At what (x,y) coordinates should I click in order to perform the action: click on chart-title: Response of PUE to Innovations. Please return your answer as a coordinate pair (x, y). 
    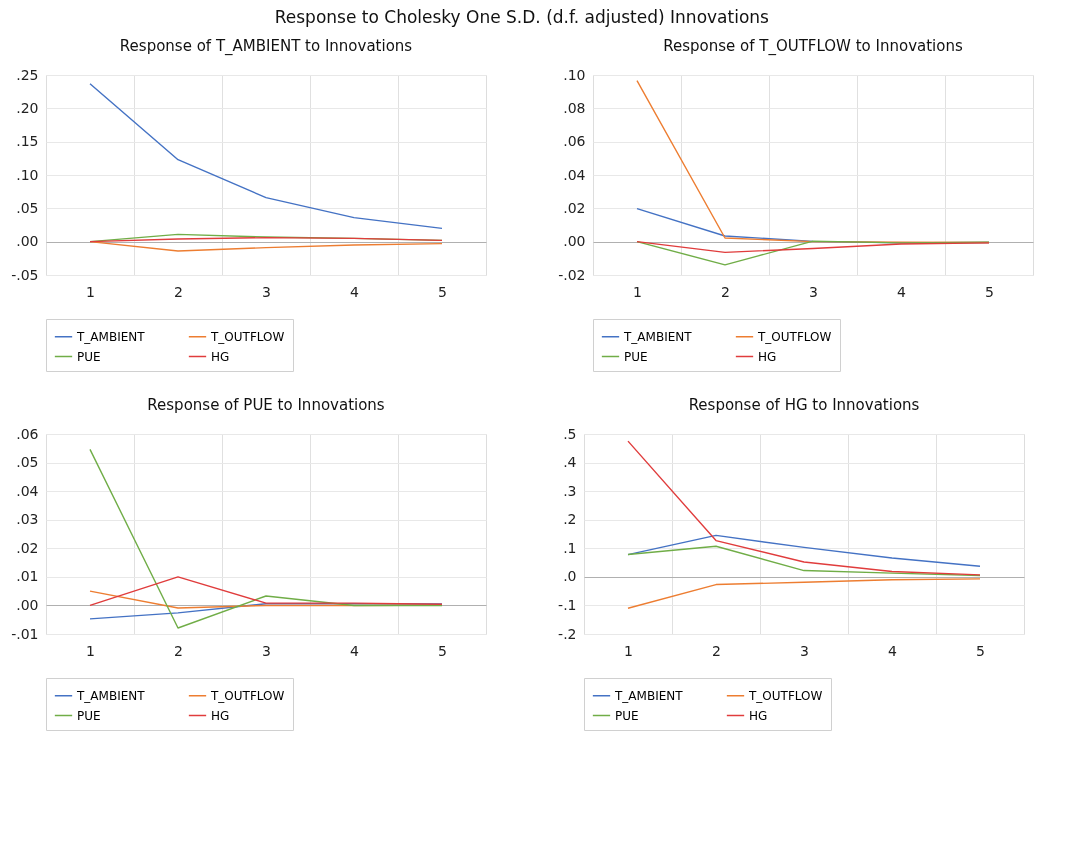
    Looking at the image, I should click on (266, 405).